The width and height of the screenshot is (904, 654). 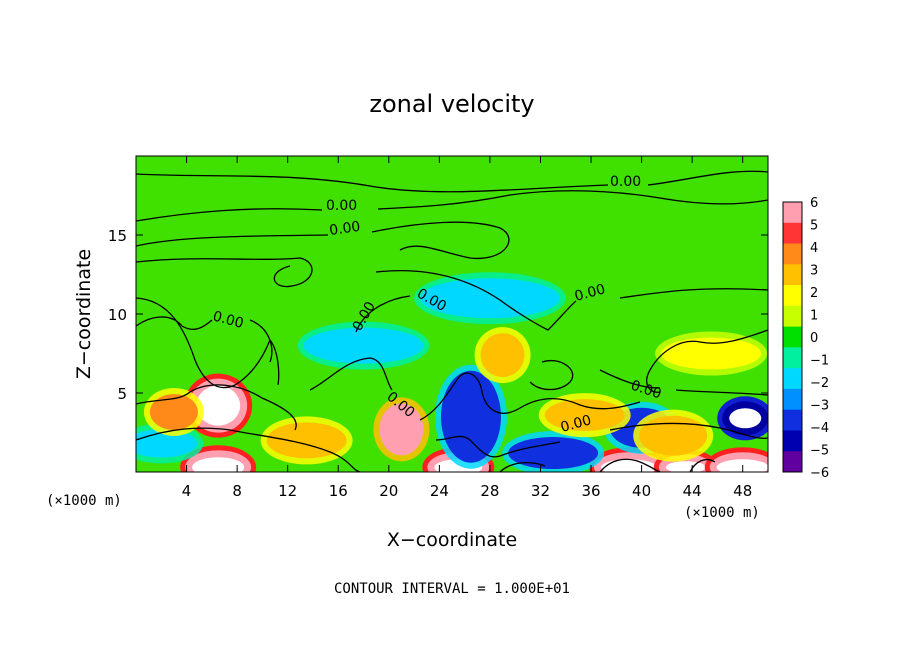 What do you see at coordinates (452, 540) in the screenshot?
I see `x-axis-label: X−coordinate` at bounding box center [452, 540].